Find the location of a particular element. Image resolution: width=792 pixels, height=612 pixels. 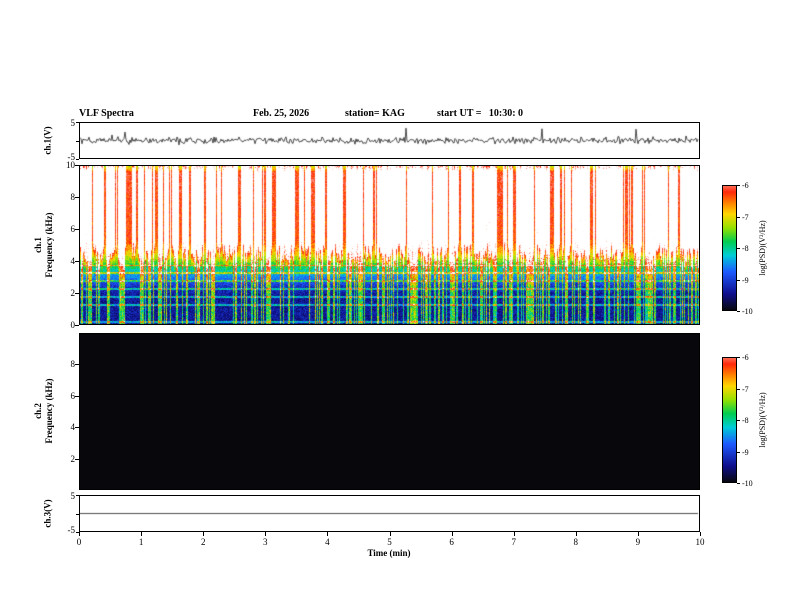

ch3-voltage-axis-label: ch.3(V) is located at coordinates (48, 514).